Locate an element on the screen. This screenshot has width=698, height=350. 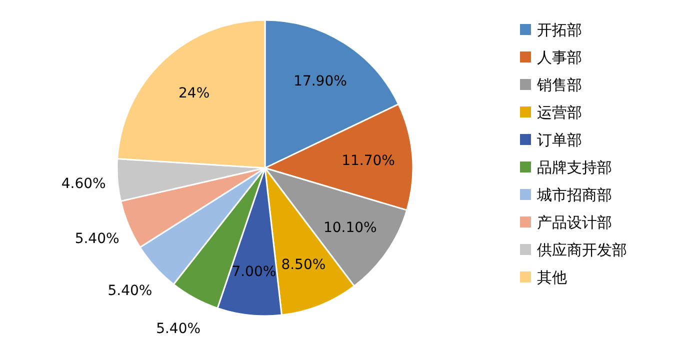
data-label: 4.60% is located at coordinates (83, 184).